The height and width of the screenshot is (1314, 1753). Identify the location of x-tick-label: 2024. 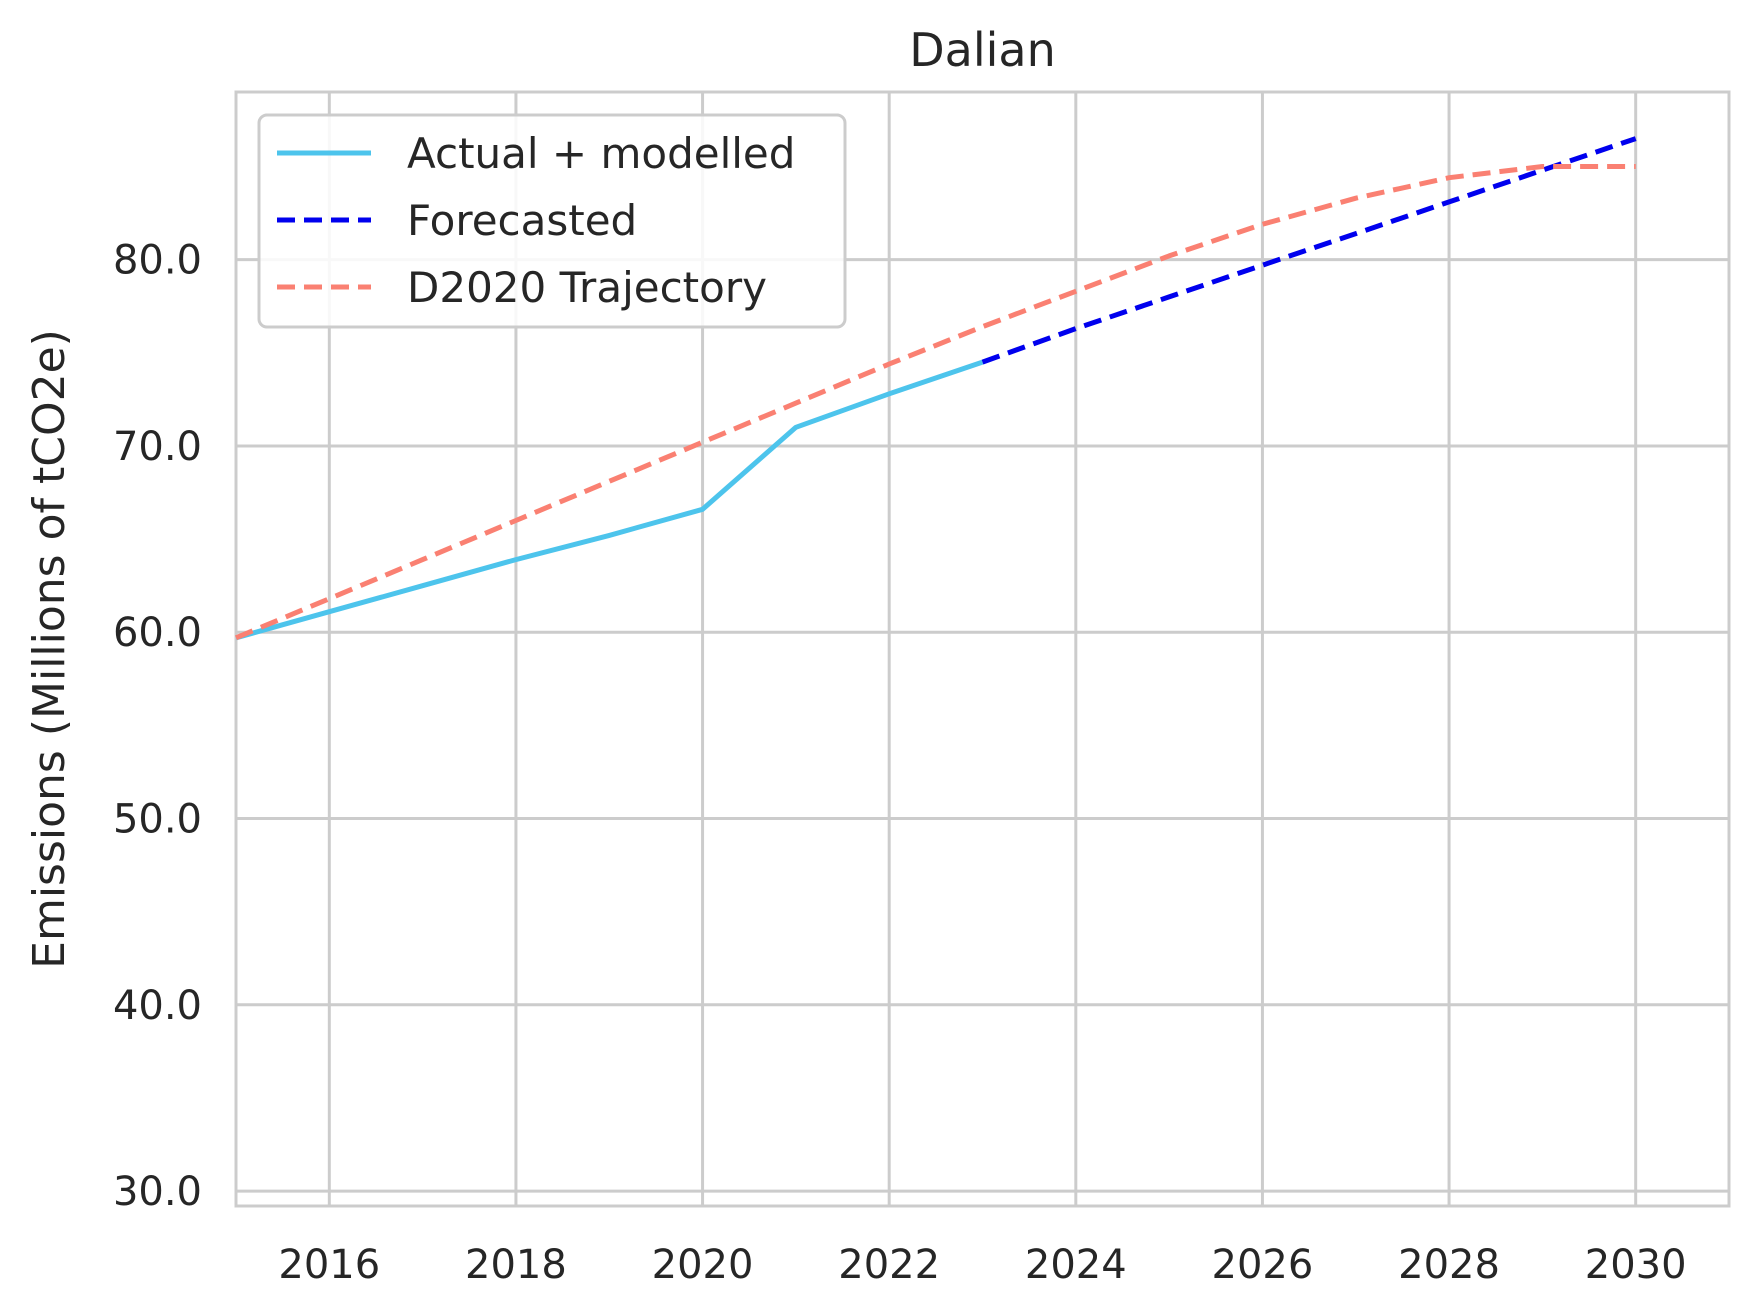
(1076, 1265).